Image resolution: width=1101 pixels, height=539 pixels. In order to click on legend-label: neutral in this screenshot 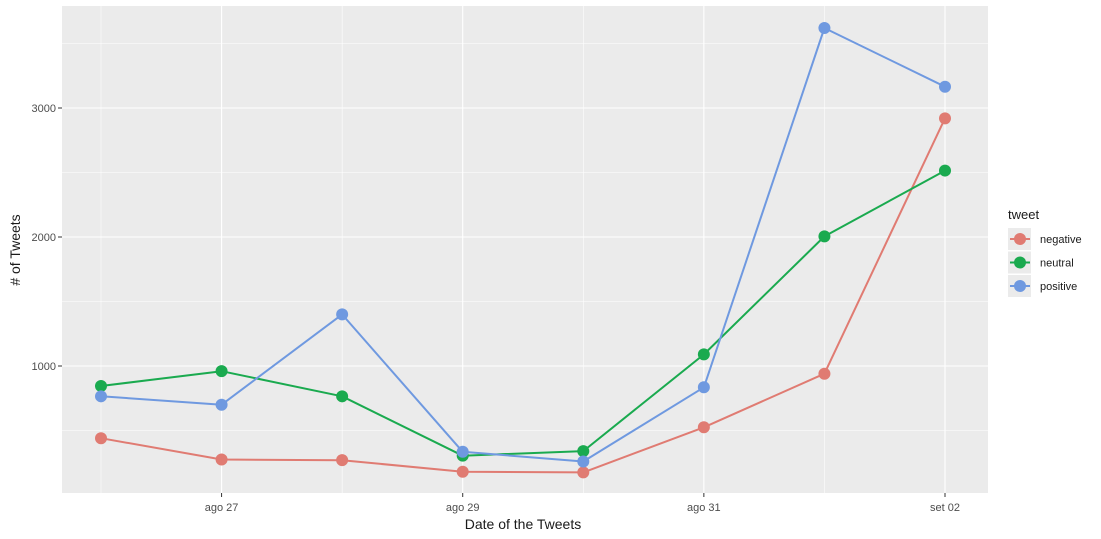, I will do `click(1057, 264)`.